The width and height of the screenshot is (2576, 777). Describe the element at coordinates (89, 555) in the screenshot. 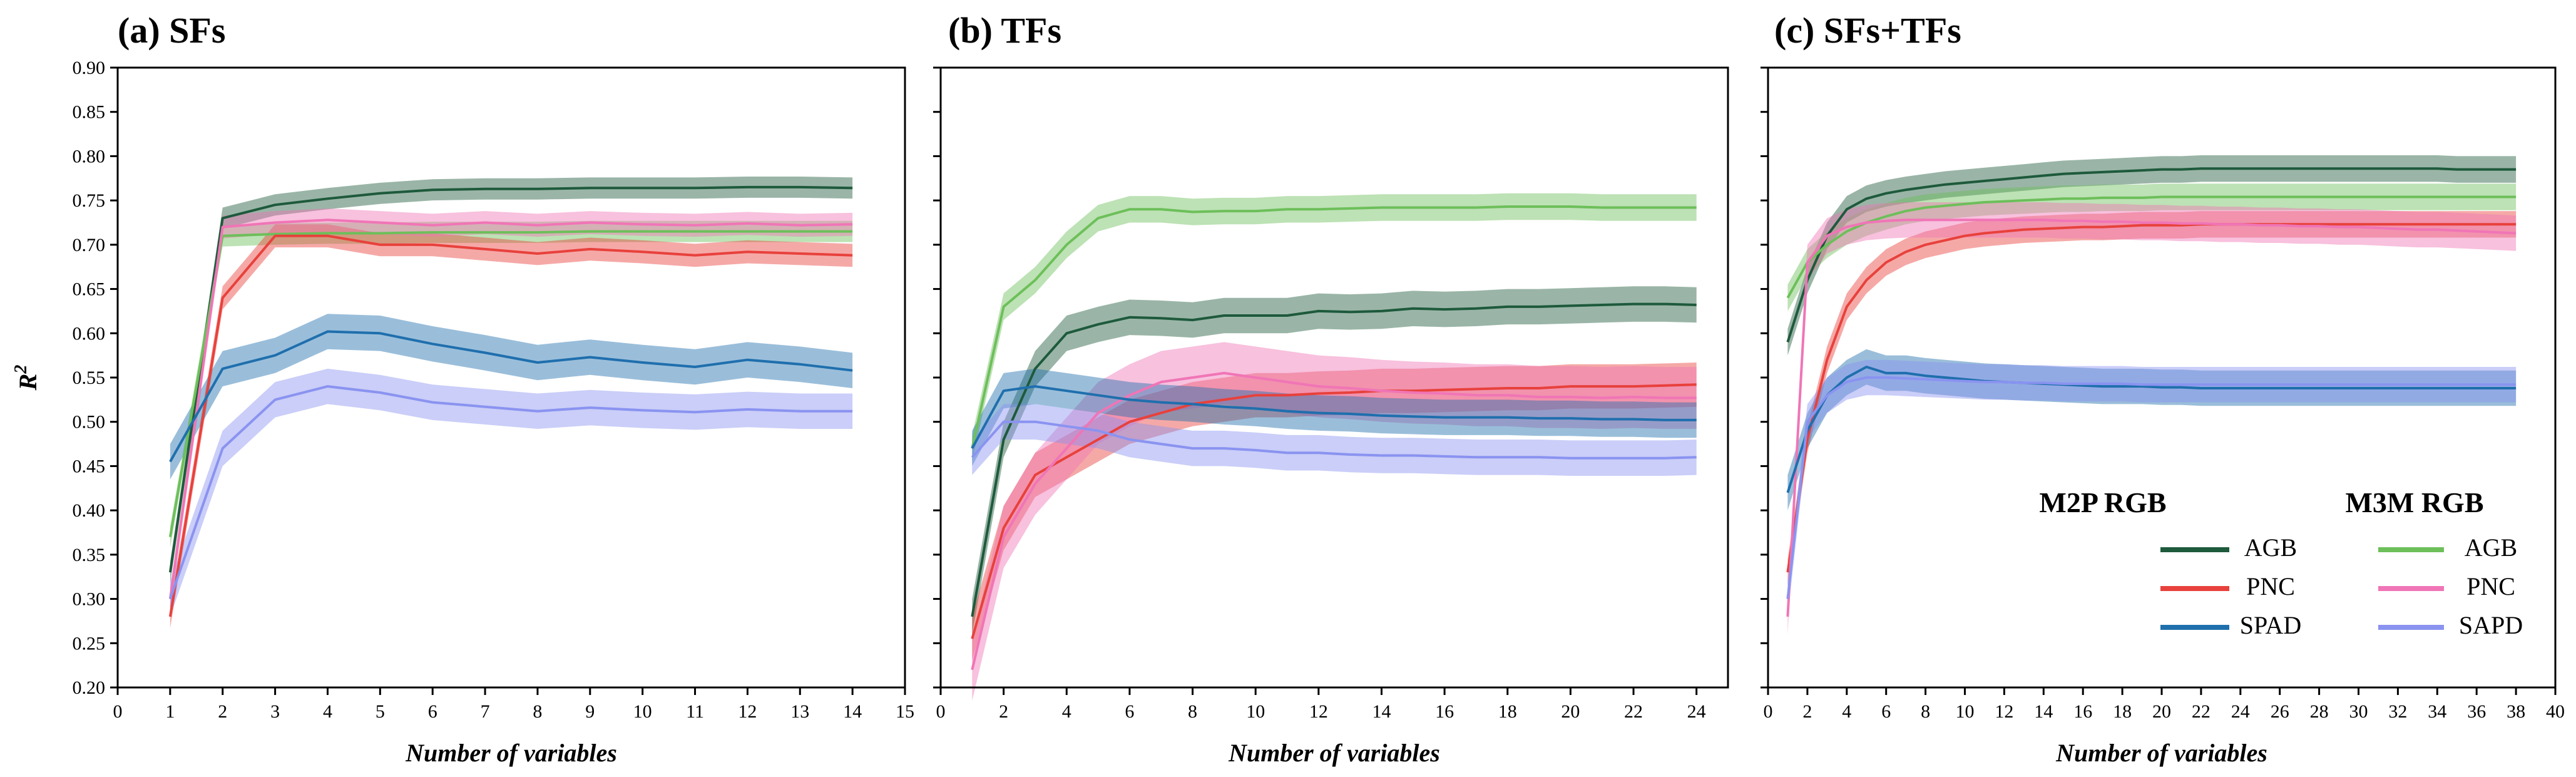

I see `y-tick-label: 0.35` at that location.